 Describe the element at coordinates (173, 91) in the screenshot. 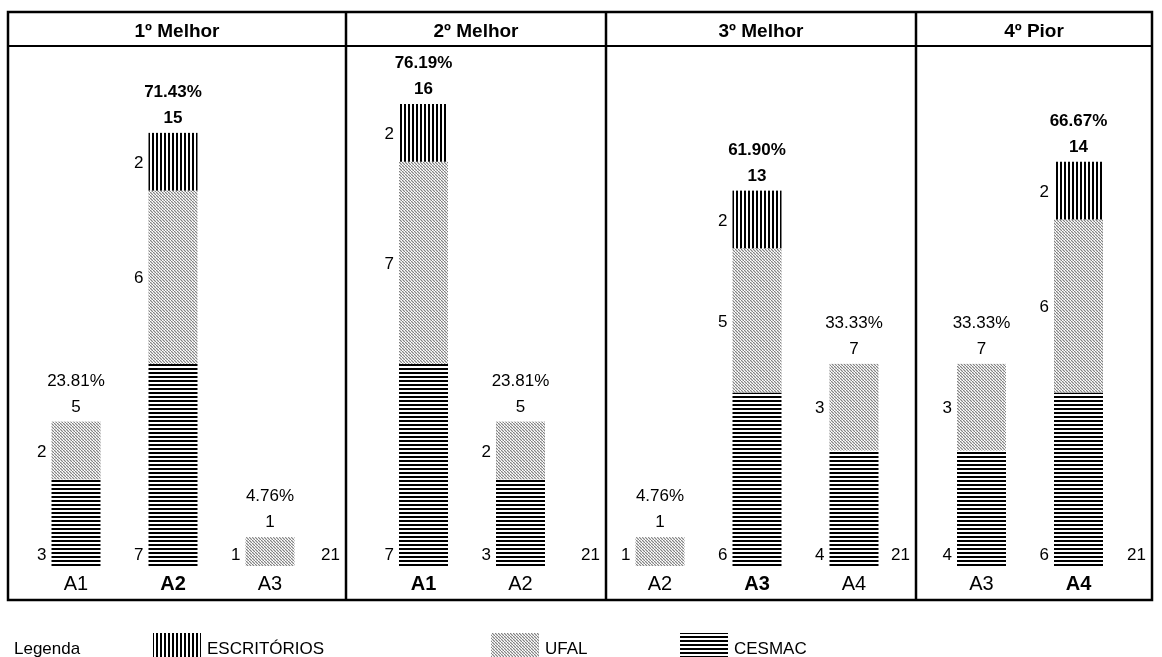

I see `annotation: 71.43%` at that location.